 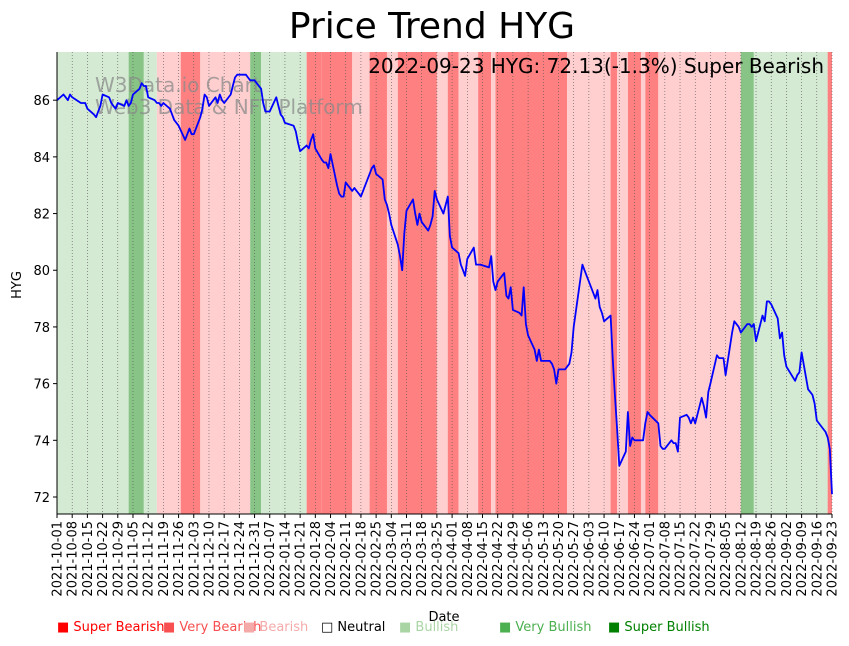 I want to click on x-tick-label: 2021-11-26, so click(x=179, y=559).